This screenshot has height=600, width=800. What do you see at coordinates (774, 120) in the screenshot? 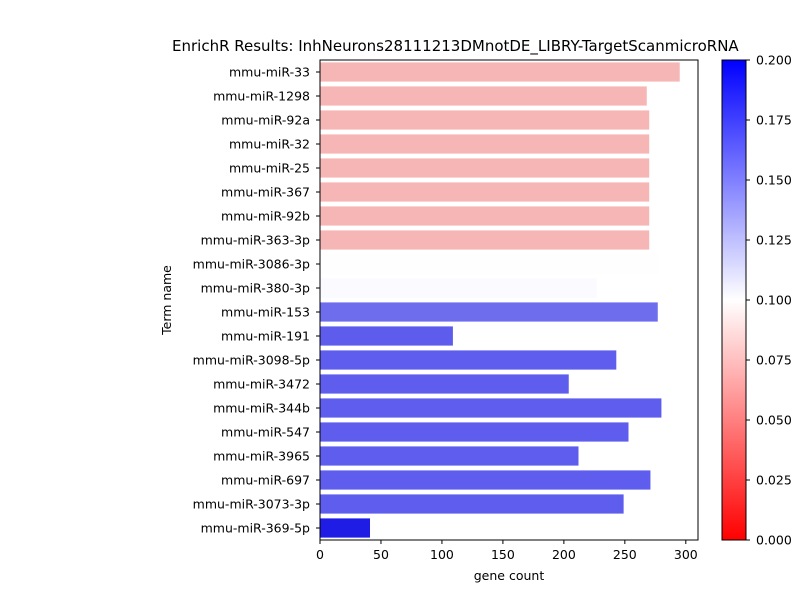
I see `colorbar-tick-label: 0.175` at bounding box center [774, 120].